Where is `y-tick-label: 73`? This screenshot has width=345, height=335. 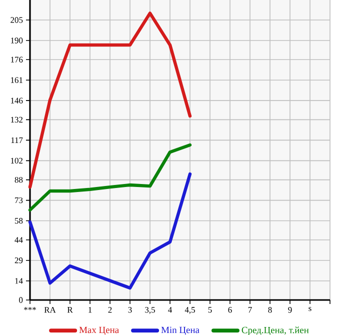
y-tick-label: 73 is located at coordinates (19, 200).